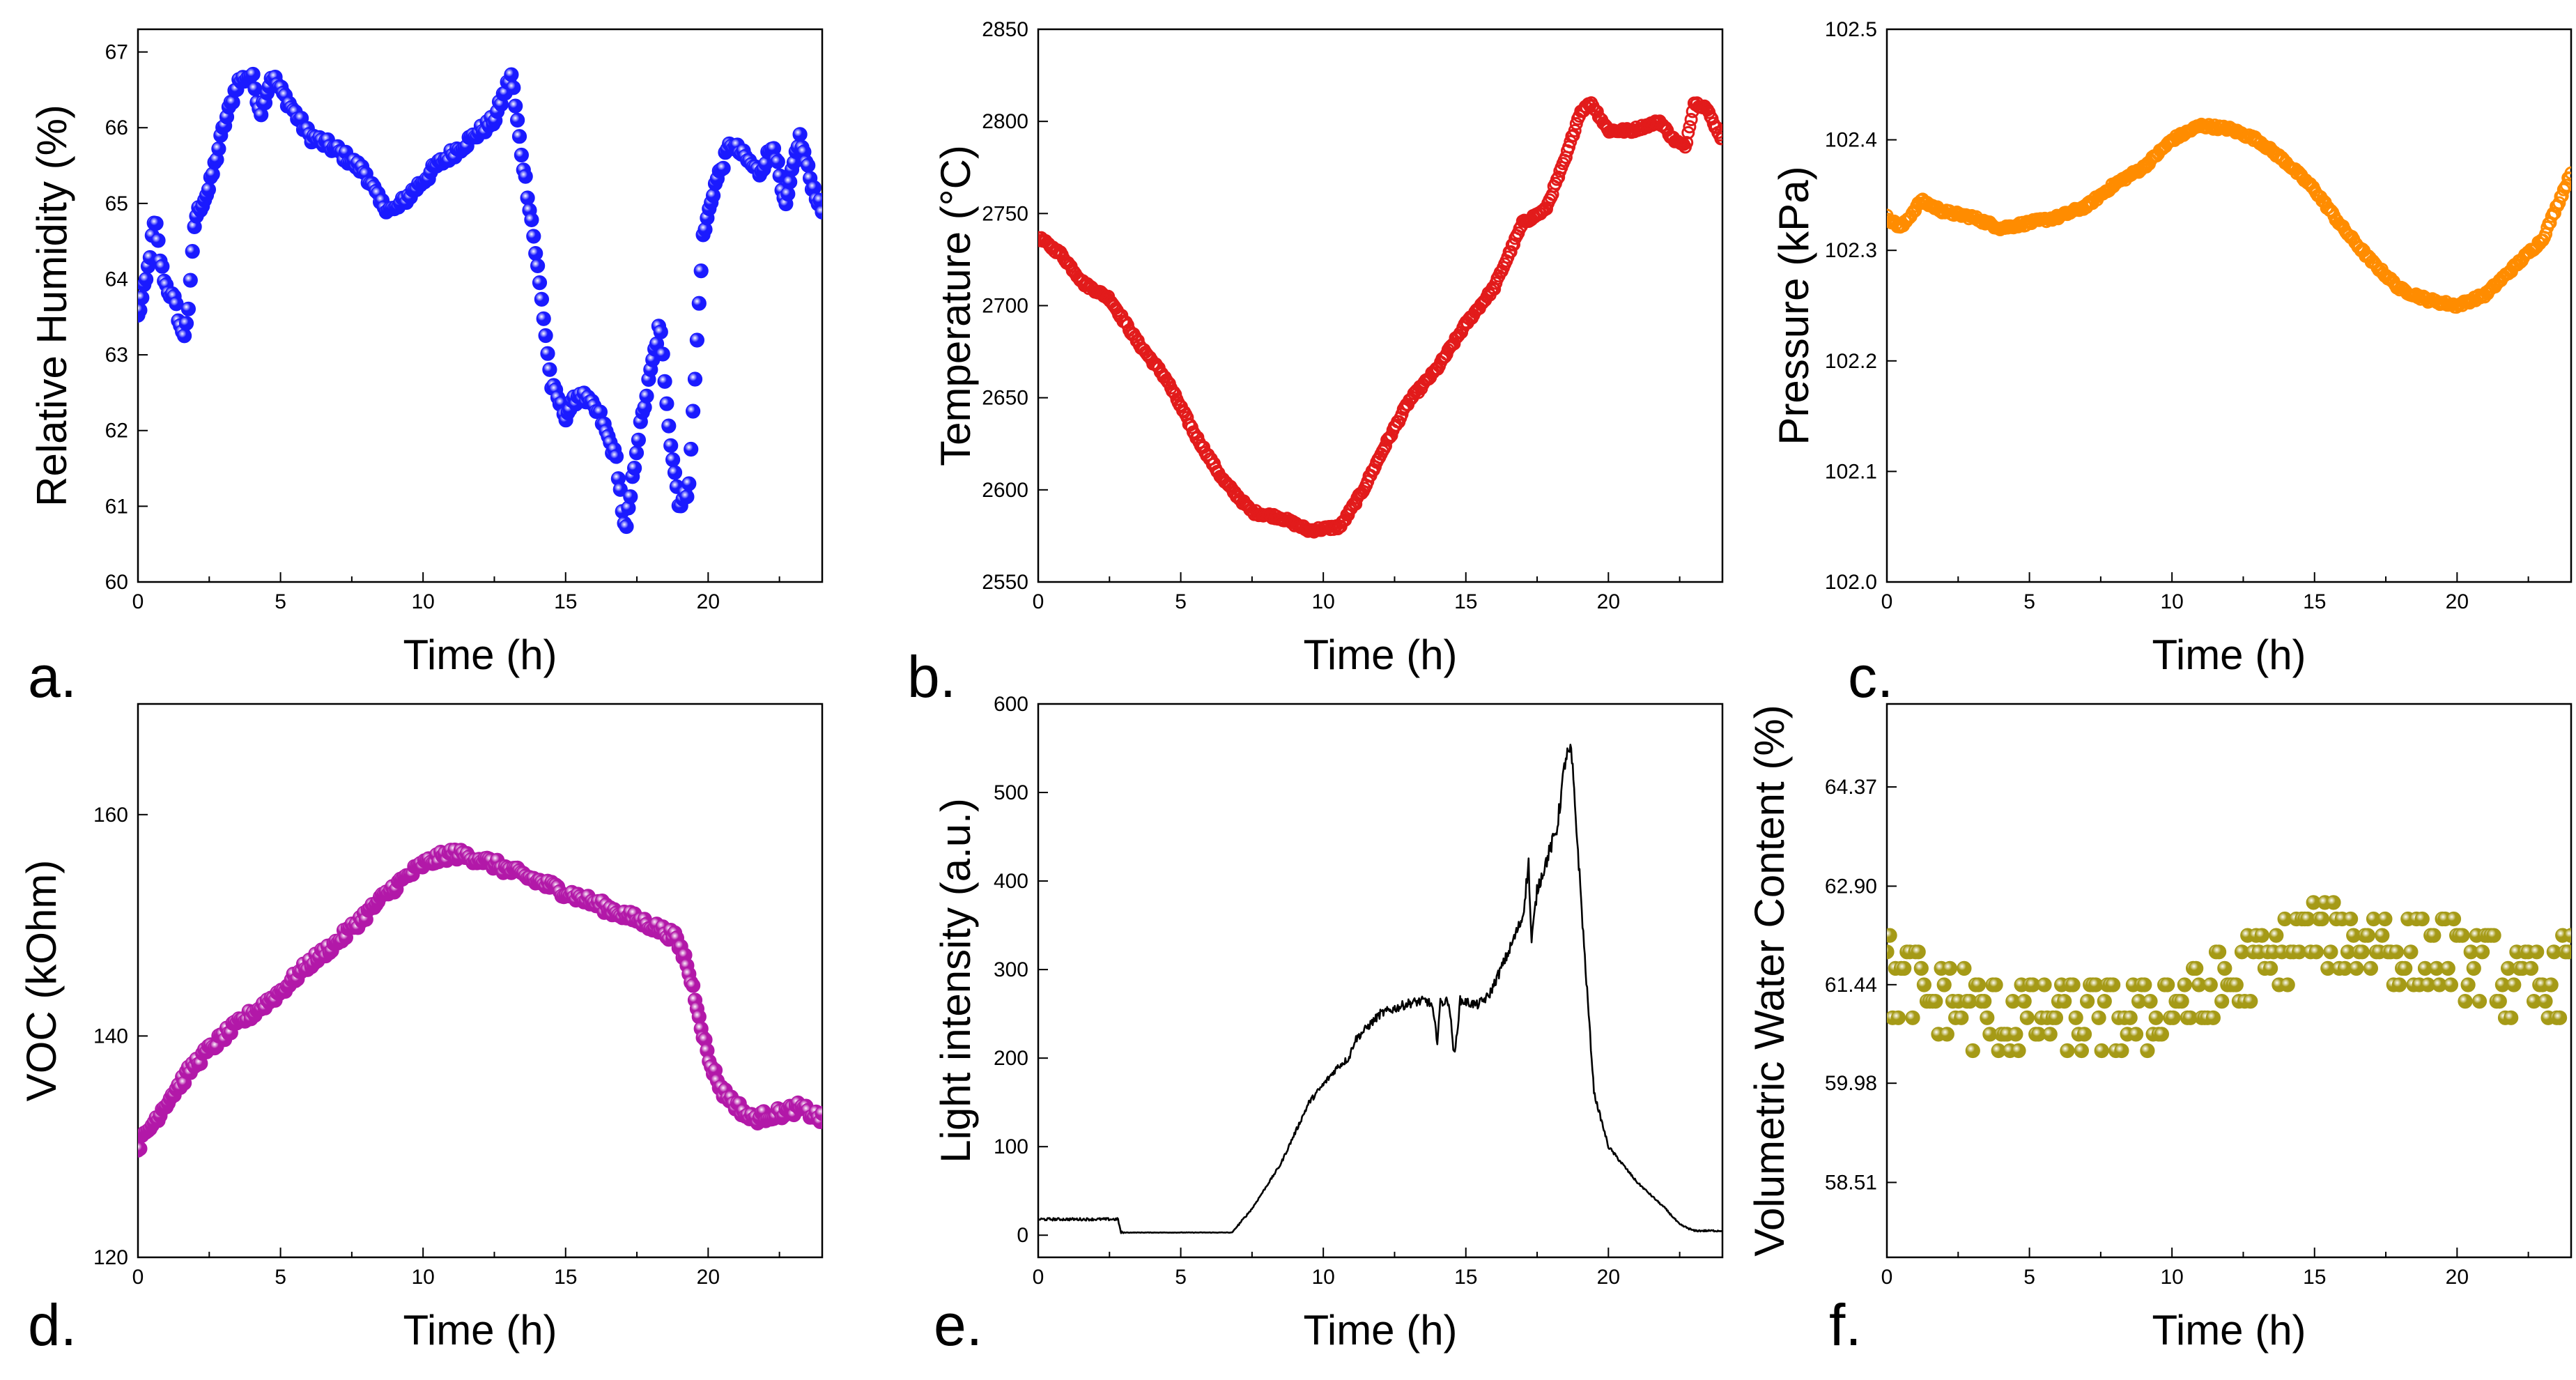 This screenshot has height=1380, width=2576. I want to click on y-tick-label: 63, so click(116, 355).